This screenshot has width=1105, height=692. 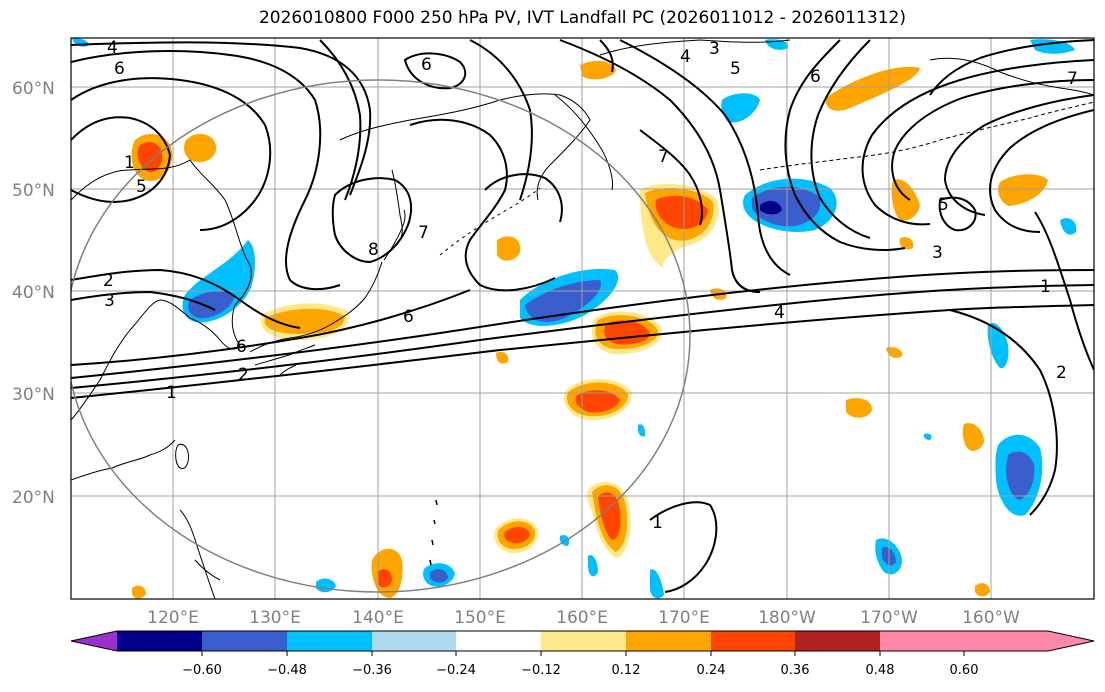 I want to click on lat-label: 50°N, so click(x=33, y=191).